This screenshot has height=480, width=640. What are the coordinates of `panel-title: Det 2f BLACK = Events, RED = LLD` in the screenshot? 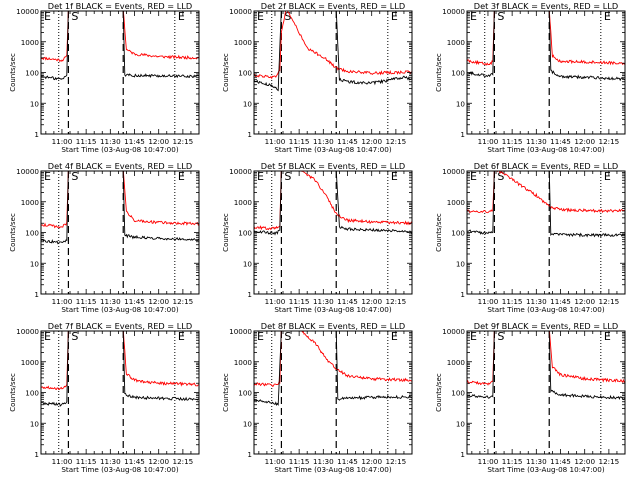 It's located at (333, 6).